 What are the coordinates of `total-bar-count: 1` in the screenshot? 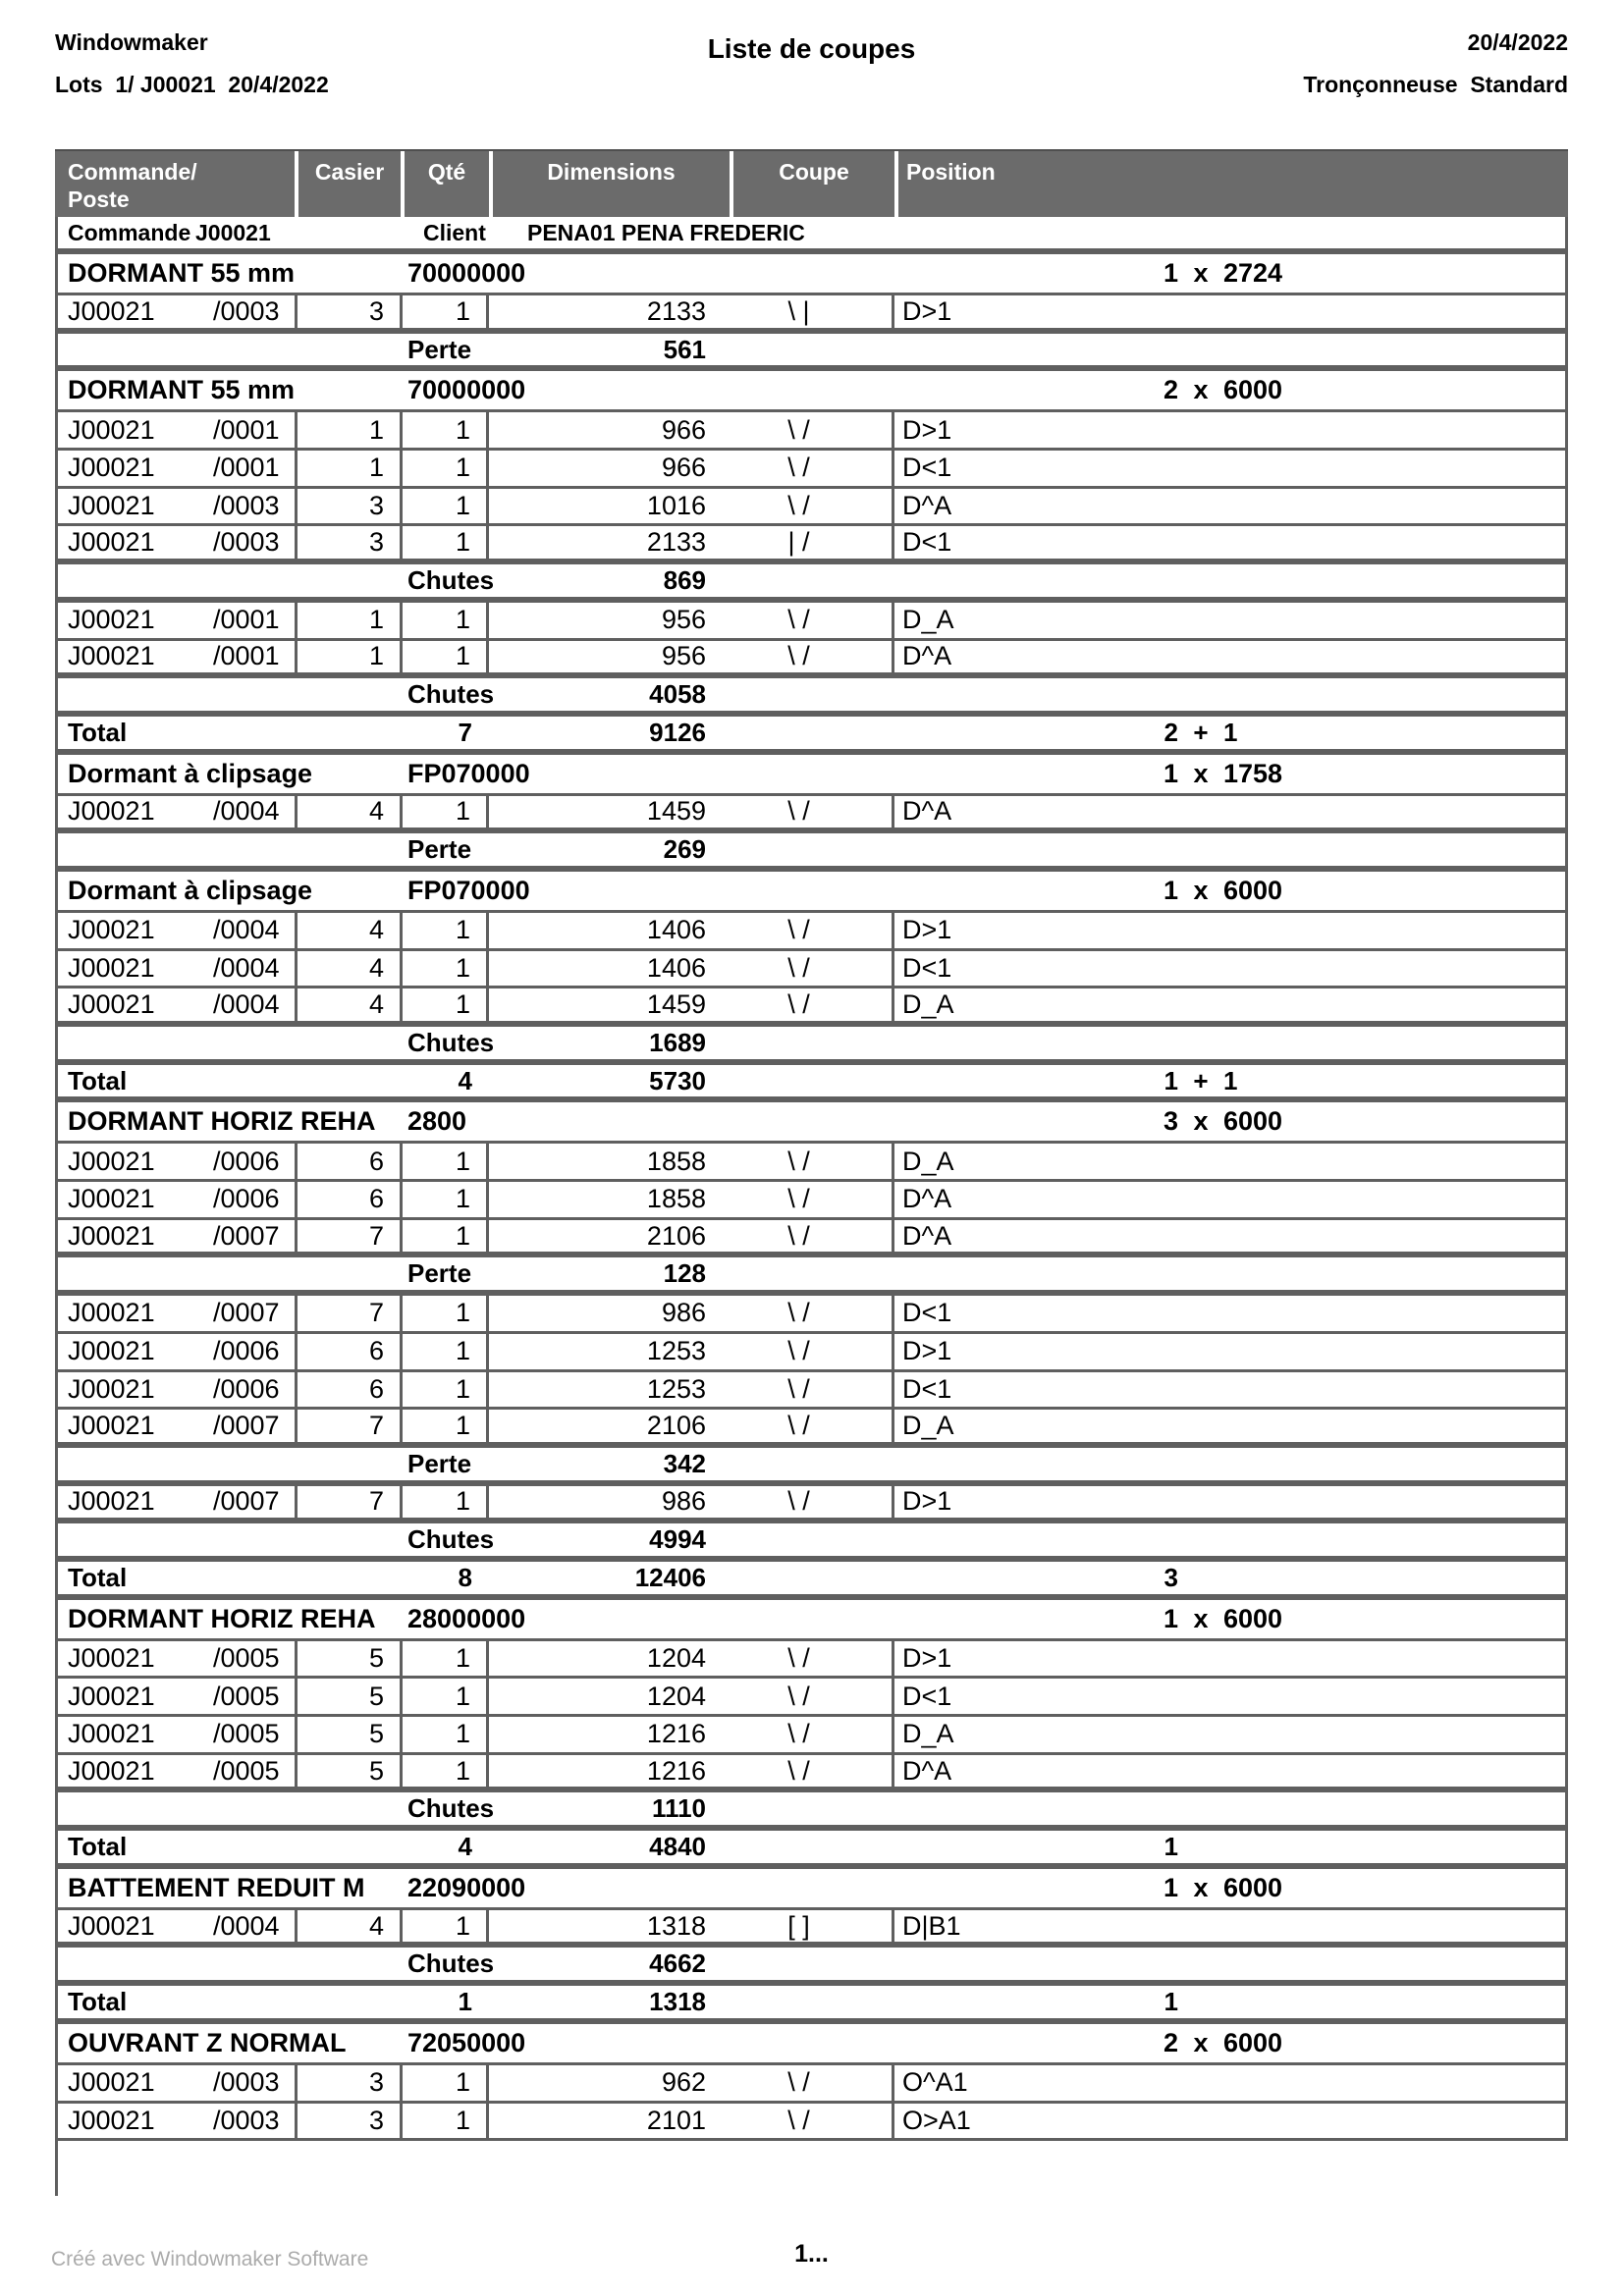 It's located at (1171, 2001).